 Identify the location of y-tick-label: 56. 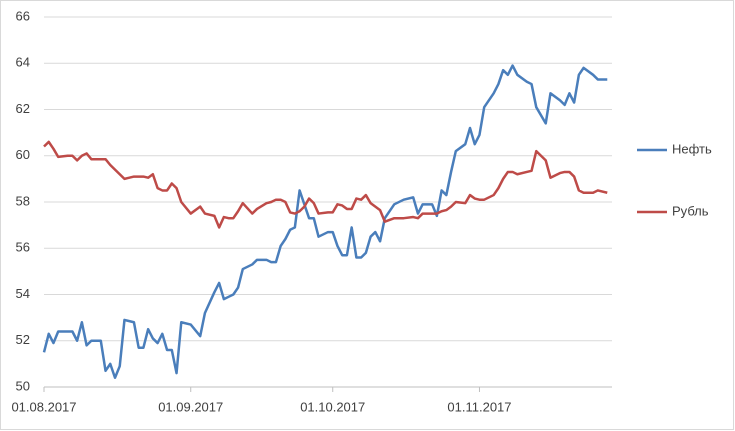
(23, 247).